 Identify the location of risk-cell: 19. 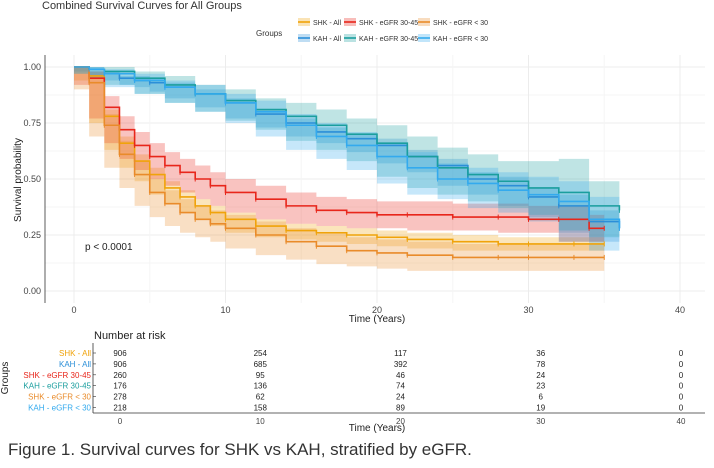
(540, 408).